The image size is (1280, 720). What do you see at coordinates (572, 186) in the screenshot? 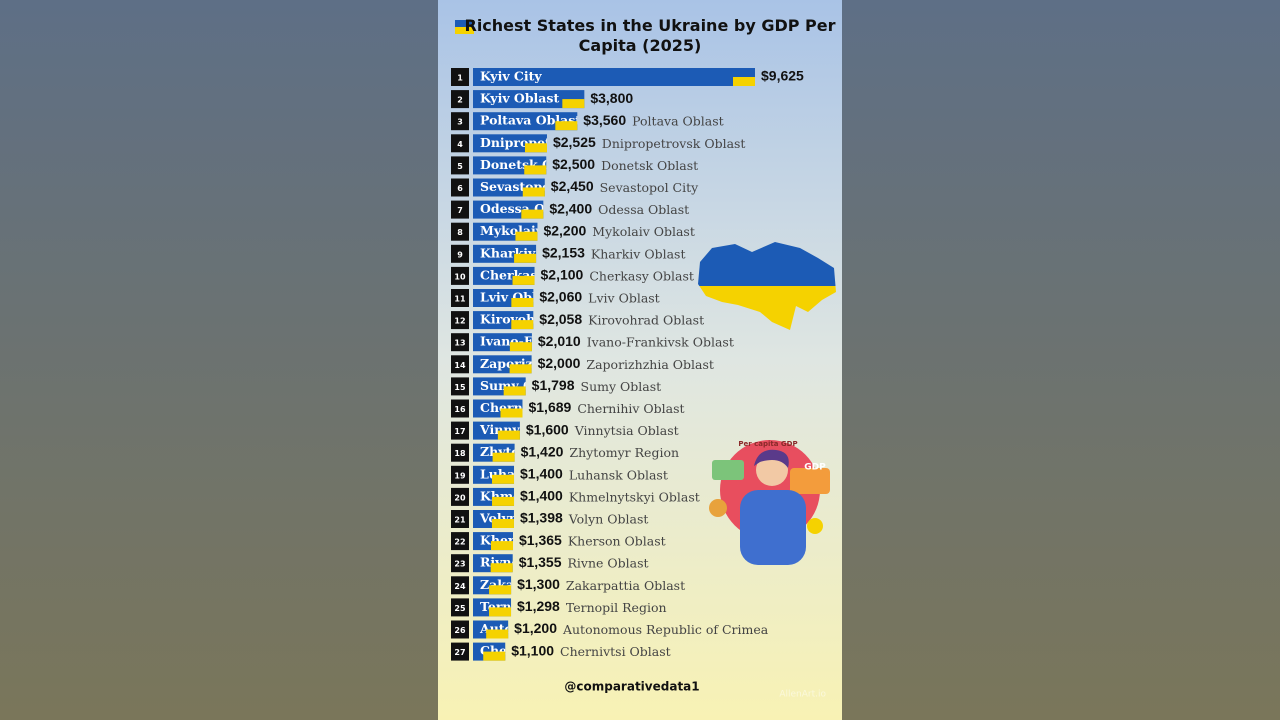
I see `value-label: $2,450` at bounding box center [572, 186].